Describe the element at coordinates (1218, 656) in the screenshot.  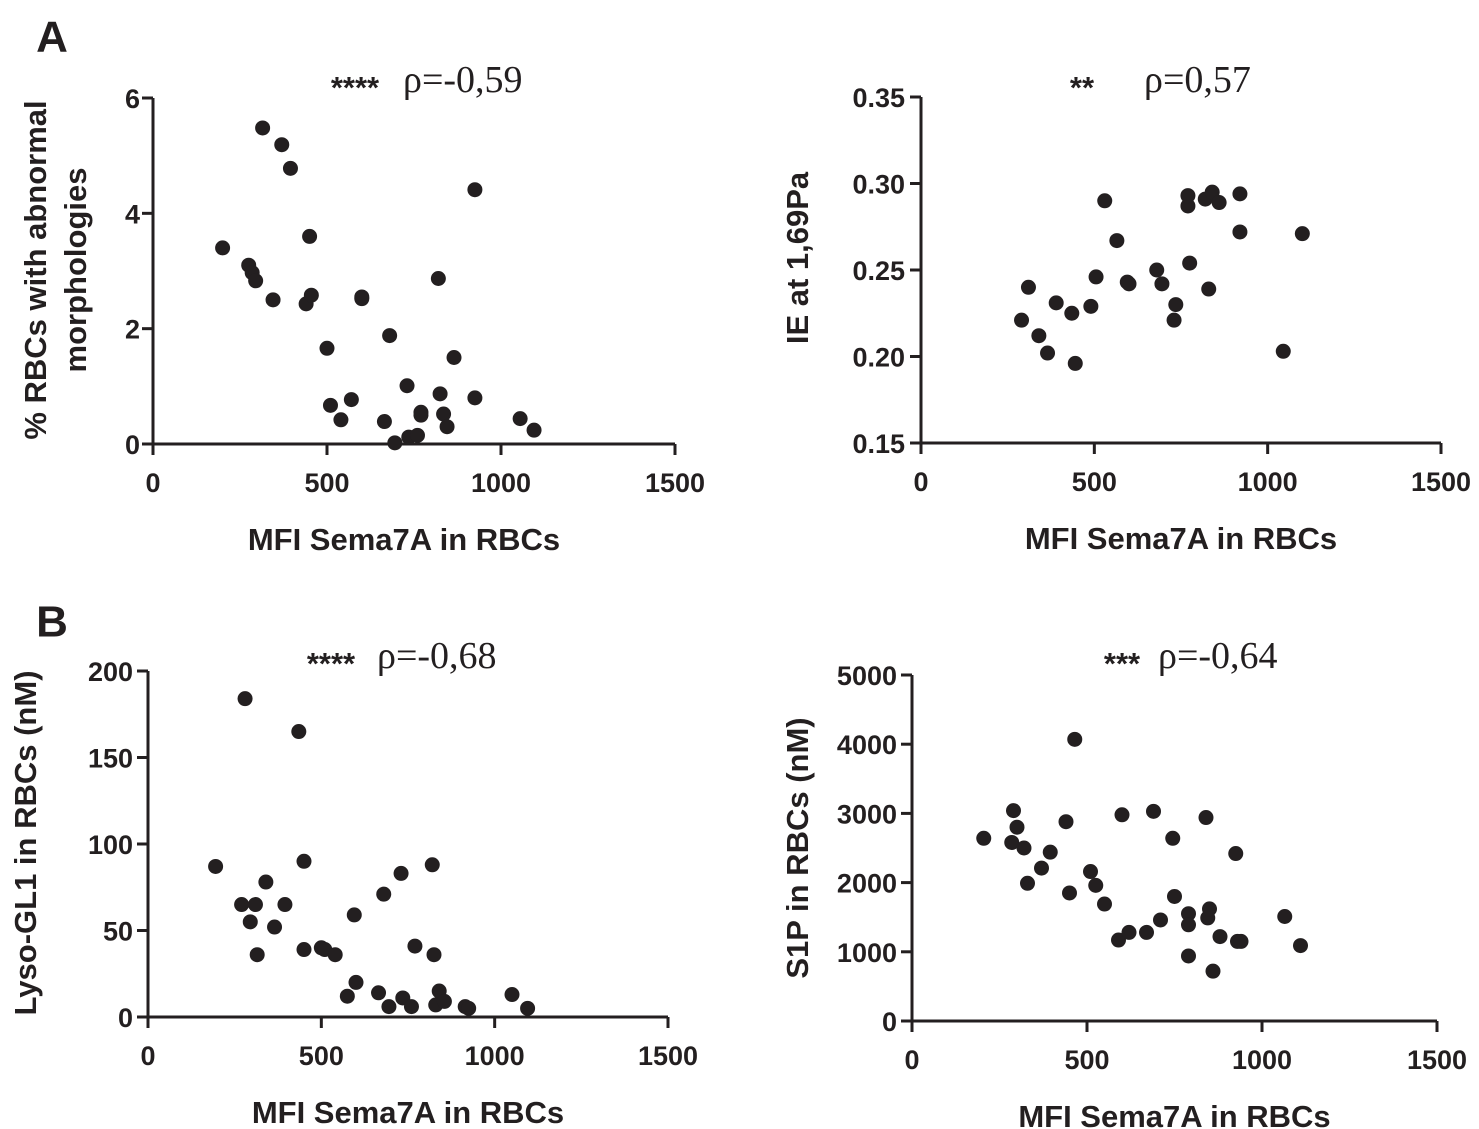
I see `correlation-label: ρ=-0,64` at that location.